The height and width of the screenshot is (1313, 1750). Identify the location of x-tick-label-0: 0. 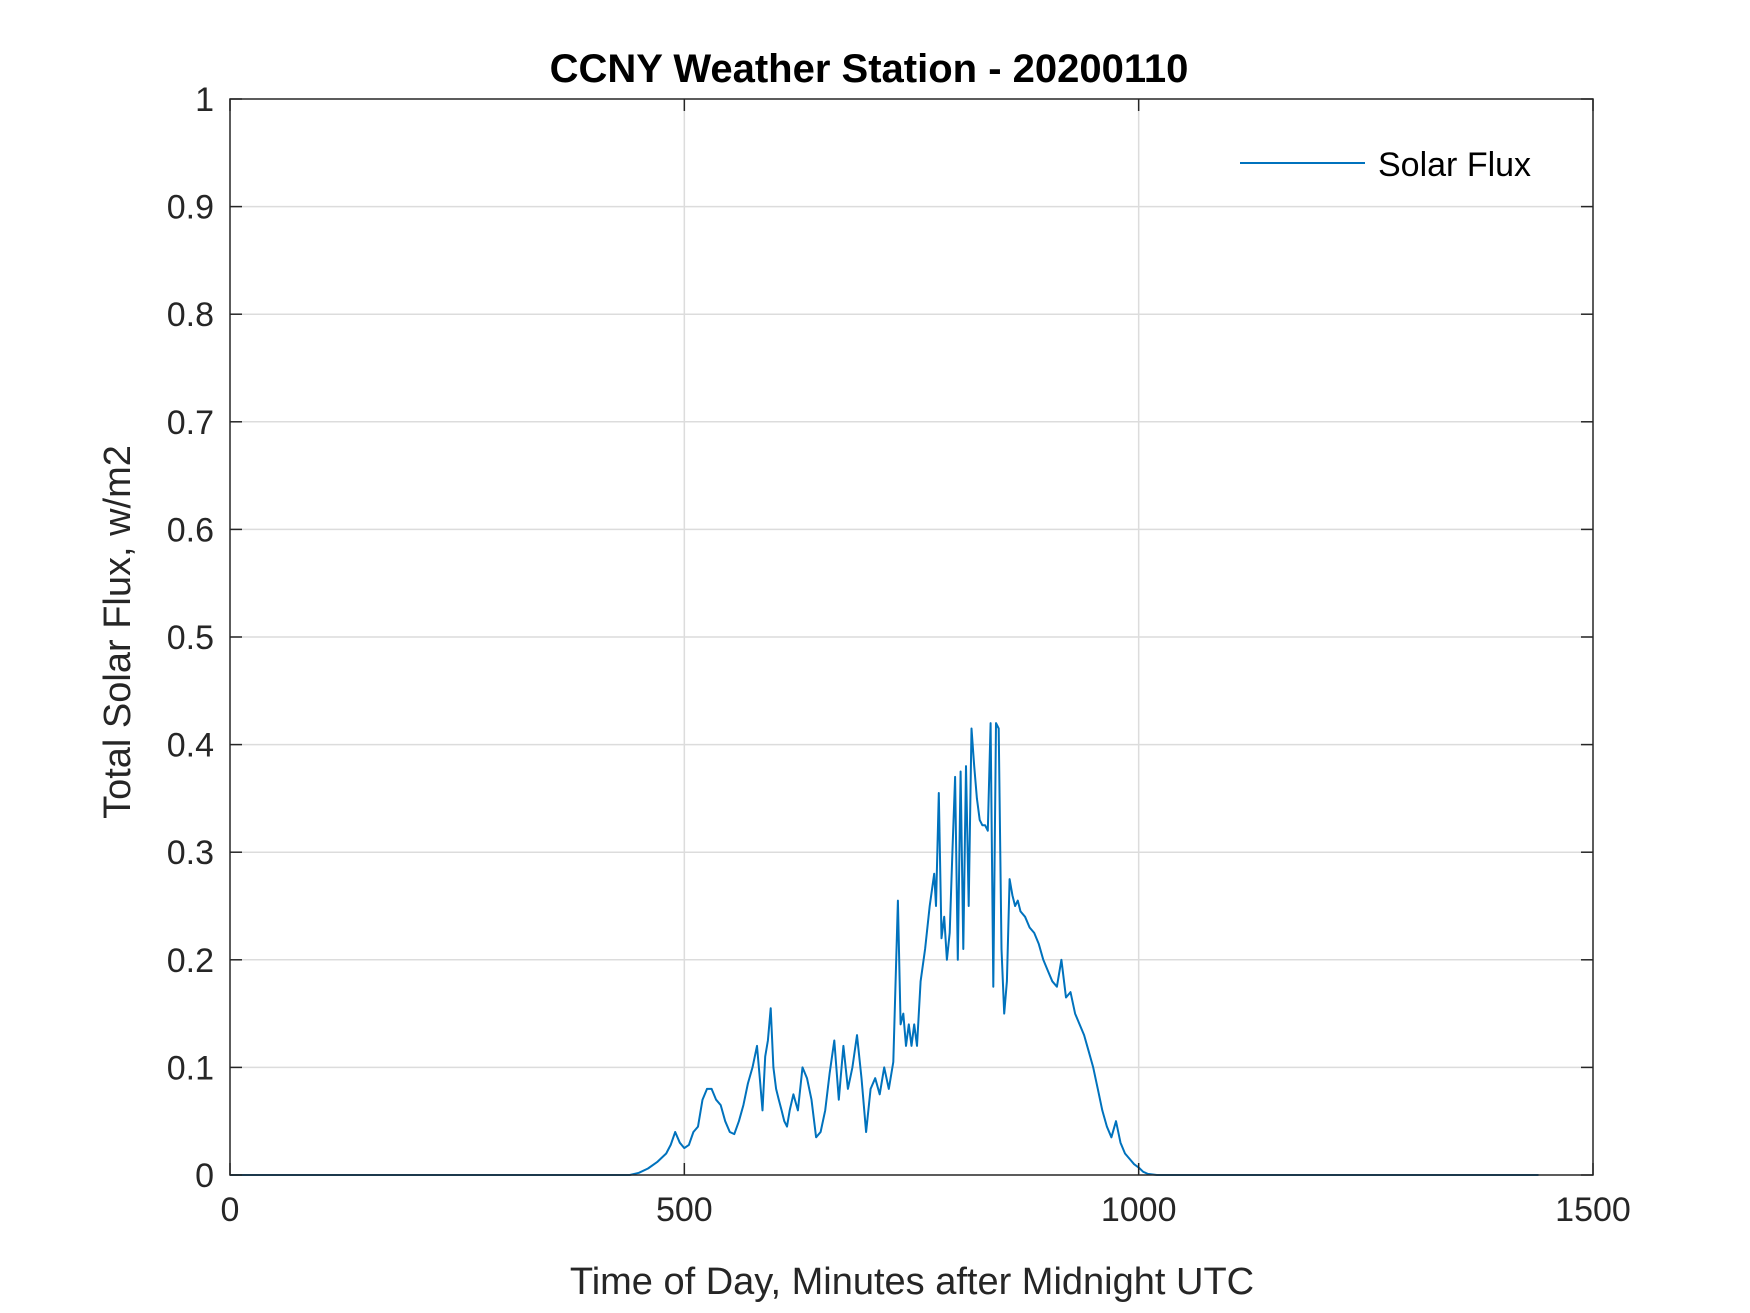
(230, 1210).